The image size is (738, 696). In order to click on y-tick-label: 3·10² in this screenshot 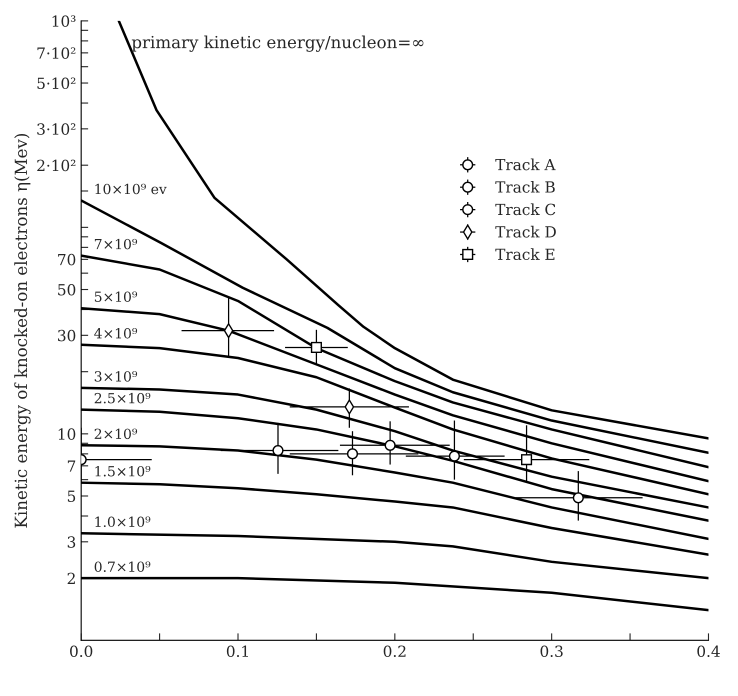, I will do `click(56, 129)`.